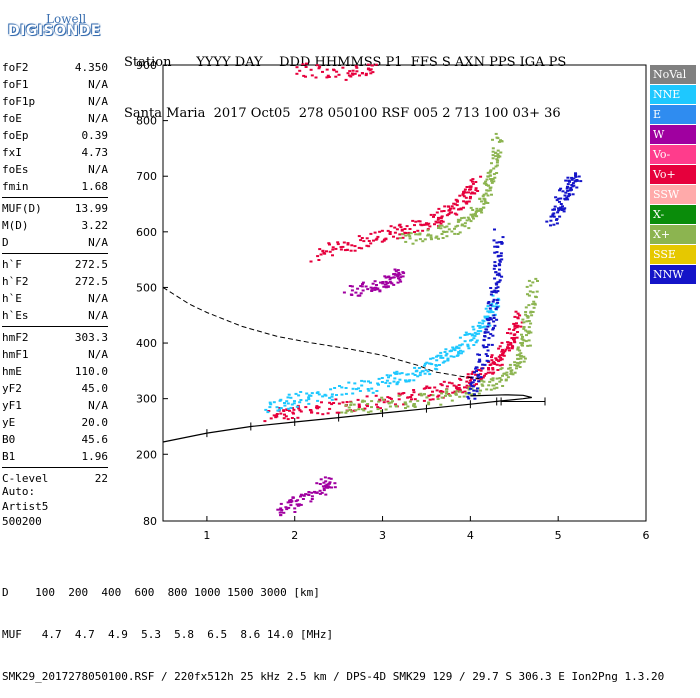 The image size is (700, 698). Describe the element at coordinates (55, 337) in the screenshot. I see `param-row: hmF2 303.3` at that location.